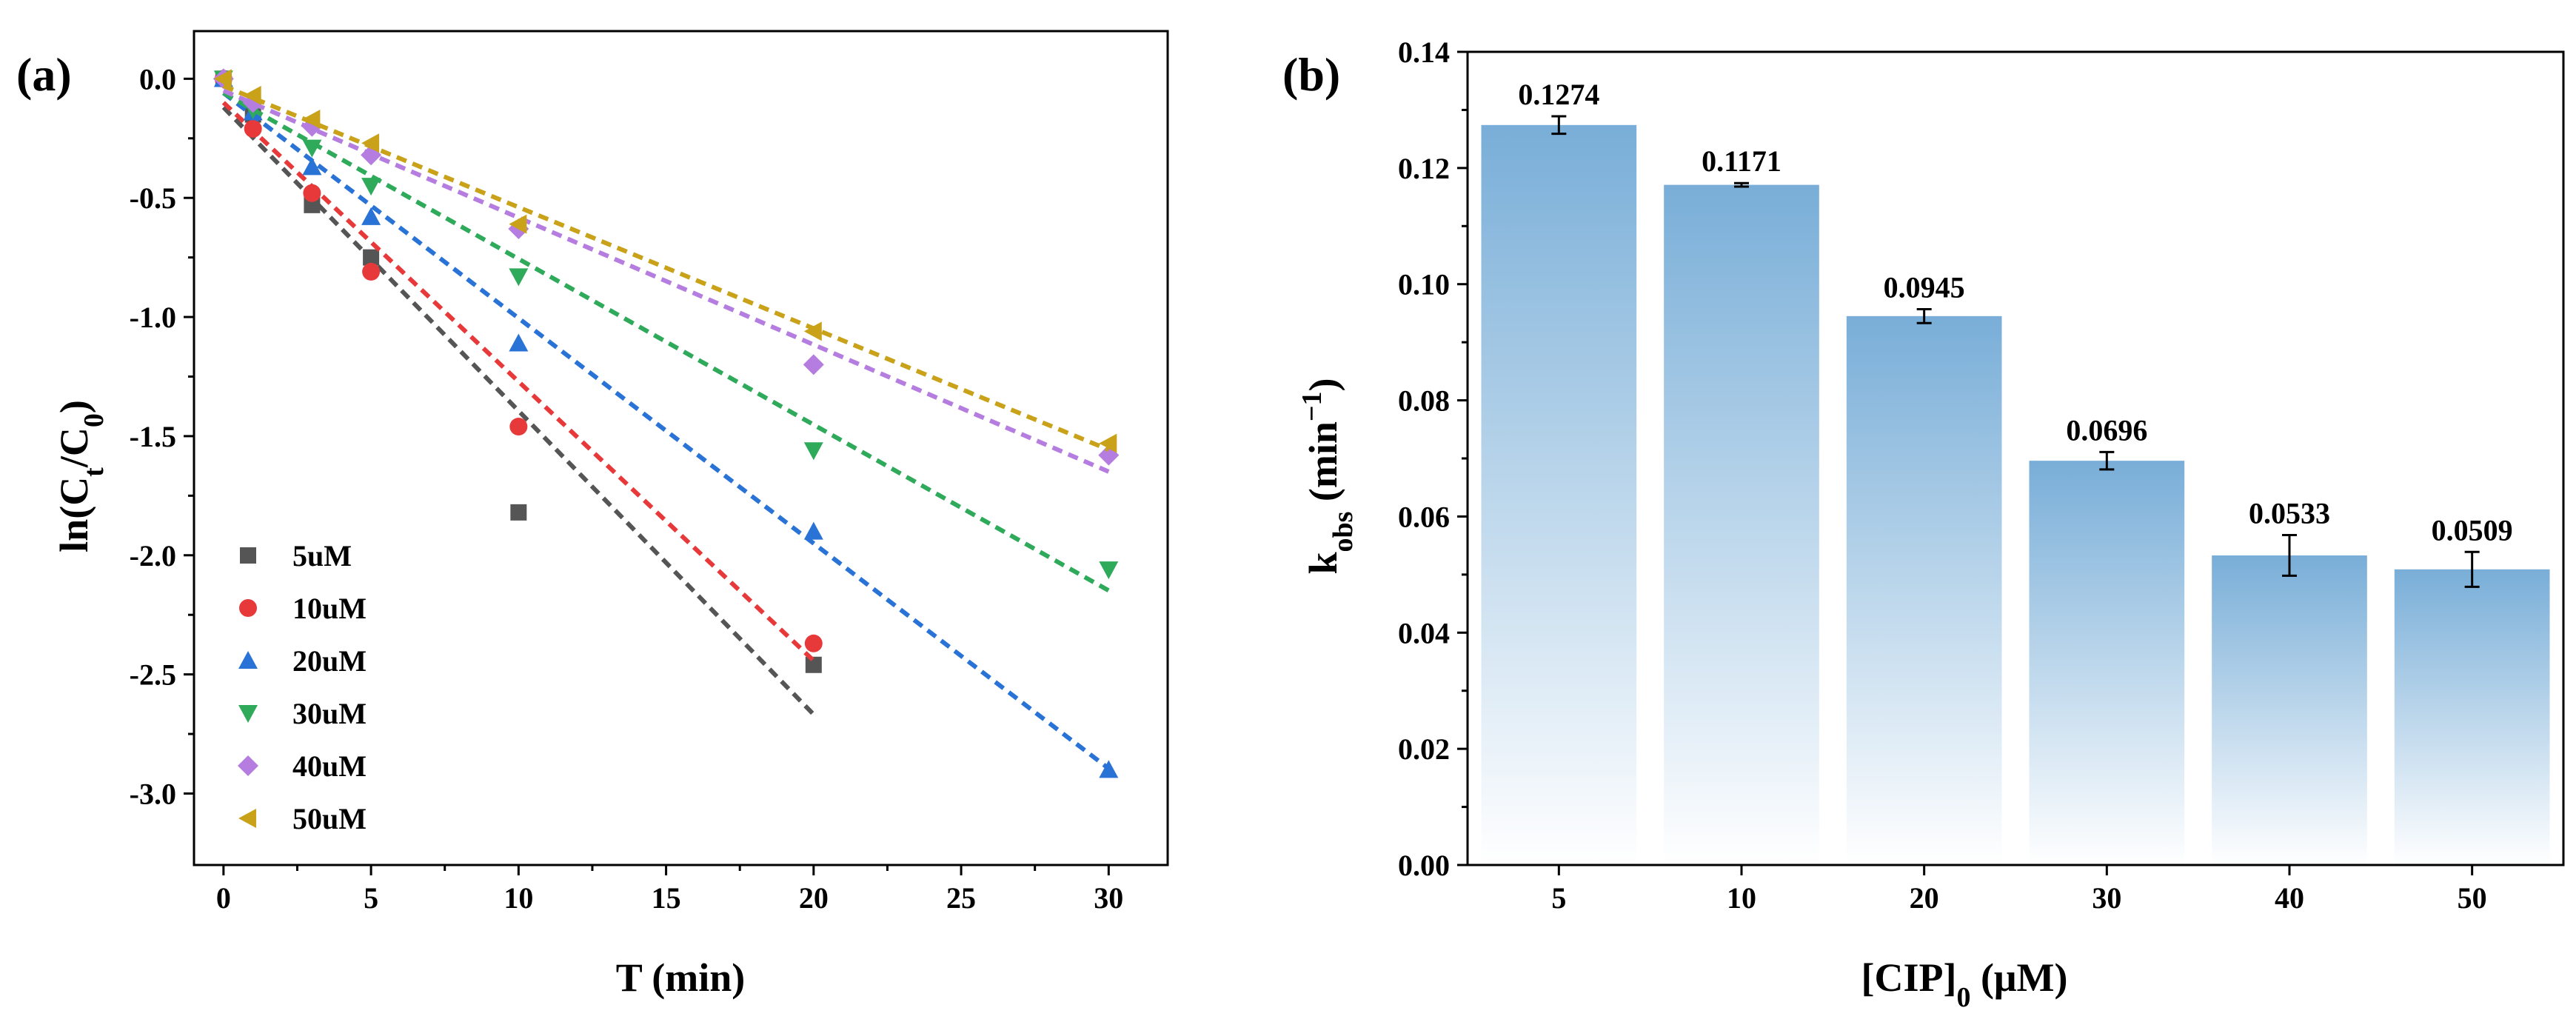 Image resolution: width=2576 pixels, height=1022 pixels. I want to click on panel-a-label: (a), so click(44, 74).